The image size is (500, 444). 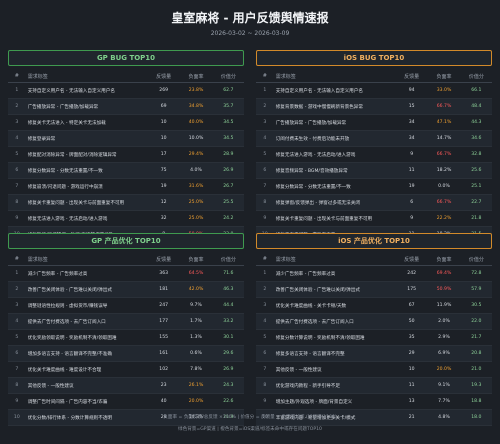 I want to click on cell: 22.0, so click(x=476, y=321).